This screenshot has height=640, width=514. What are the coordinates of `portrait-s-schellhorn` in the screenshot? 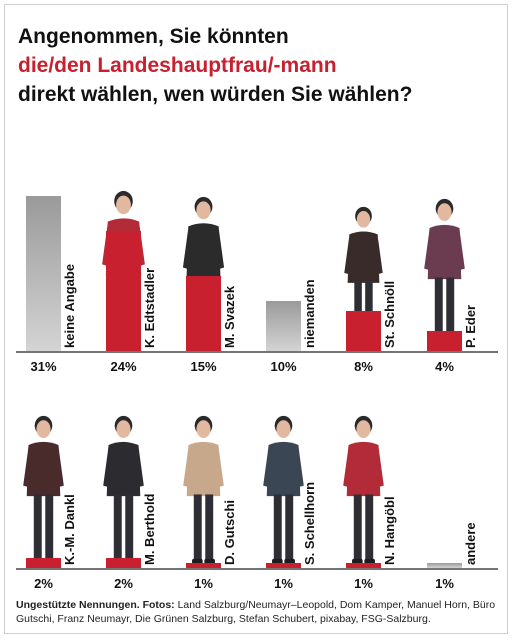 It's located at (283, 490).